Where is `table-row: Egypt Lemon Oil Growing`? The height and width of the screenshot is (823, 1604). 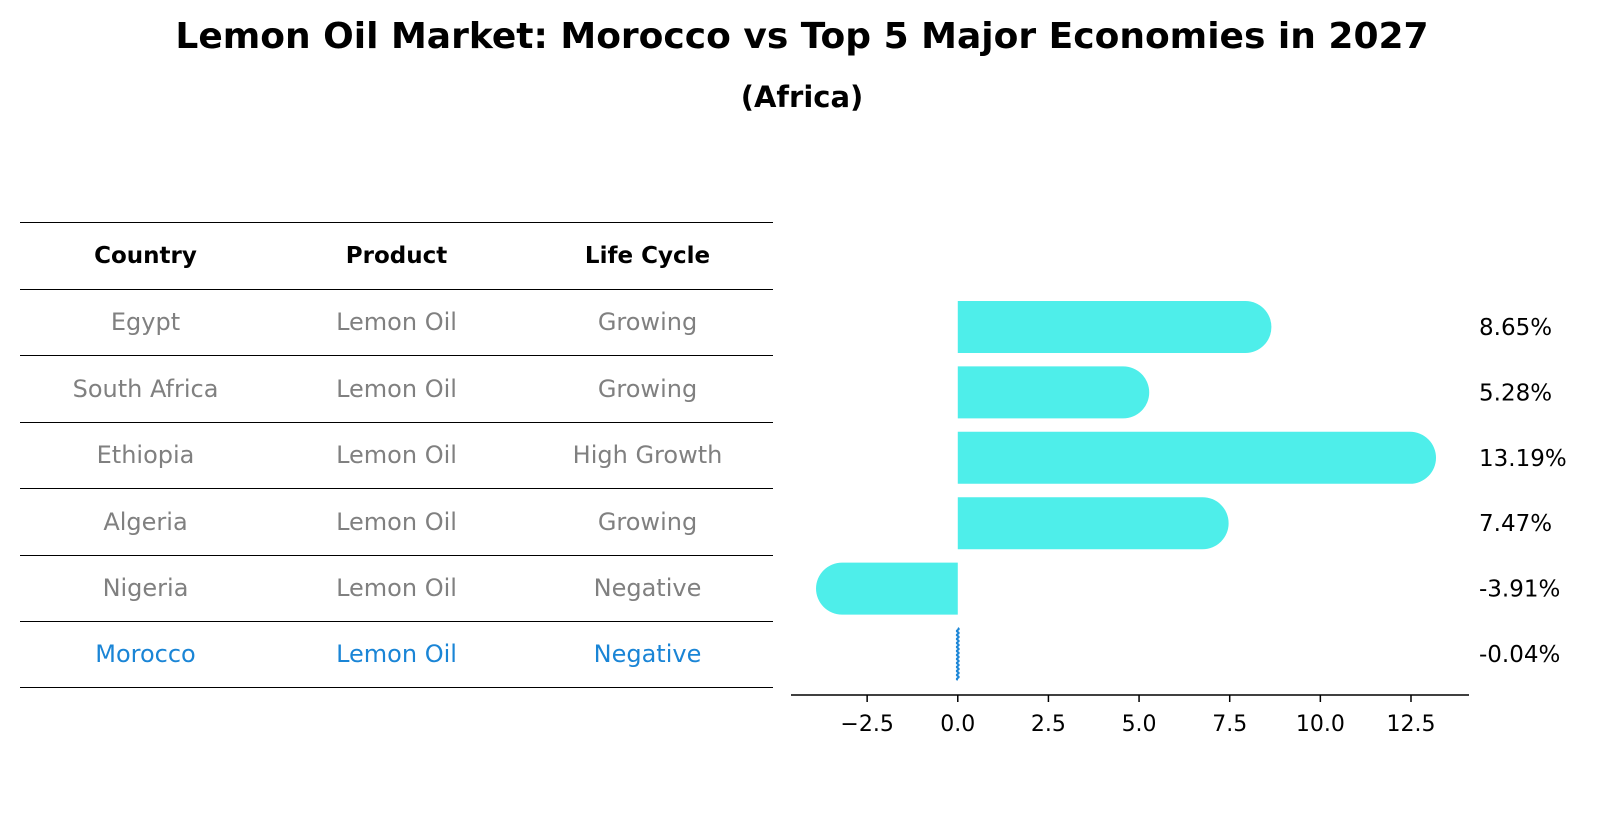
table-row: Egypt Lemon Oil Growing is located at coordinates (396, 322).